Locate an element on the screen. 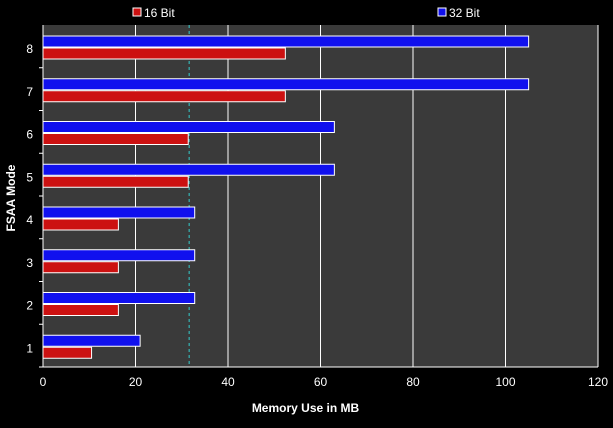  y-tick-label: 6 is located at coordinates (29, 135).